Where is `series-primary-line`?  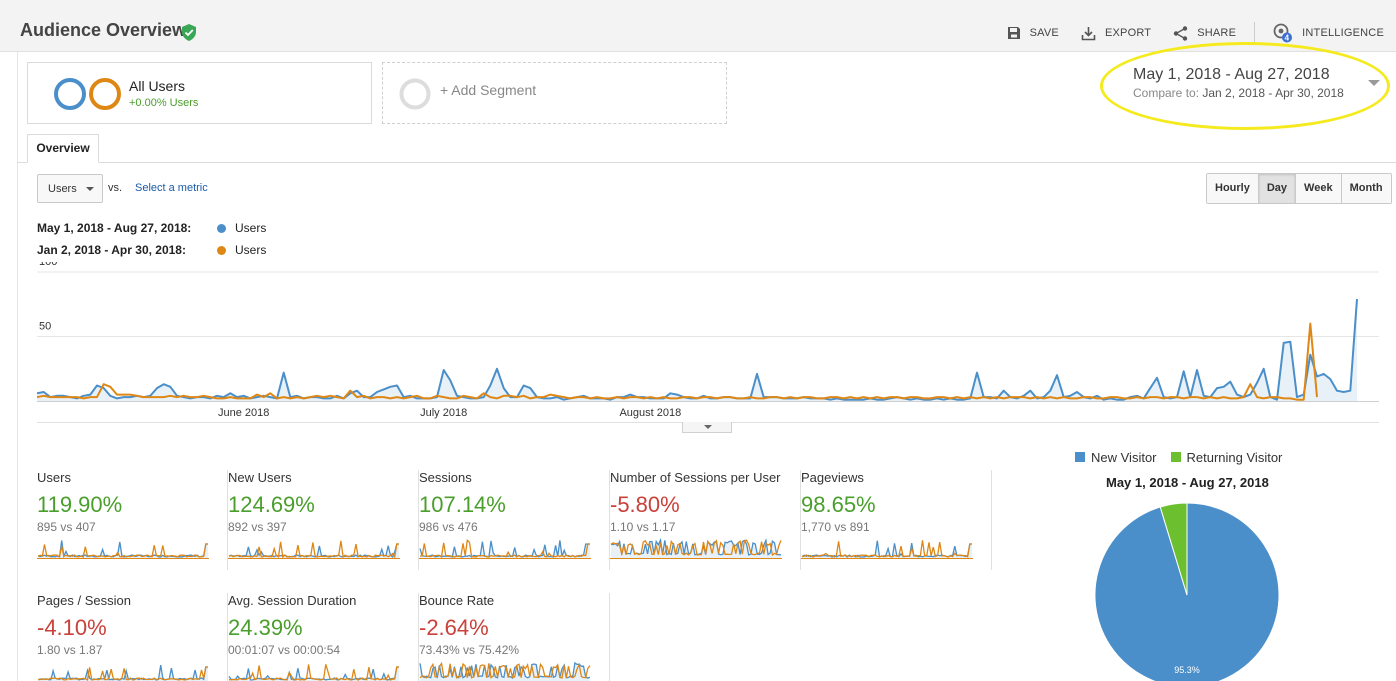 series-primary-line is located at coordinates (697, 350).